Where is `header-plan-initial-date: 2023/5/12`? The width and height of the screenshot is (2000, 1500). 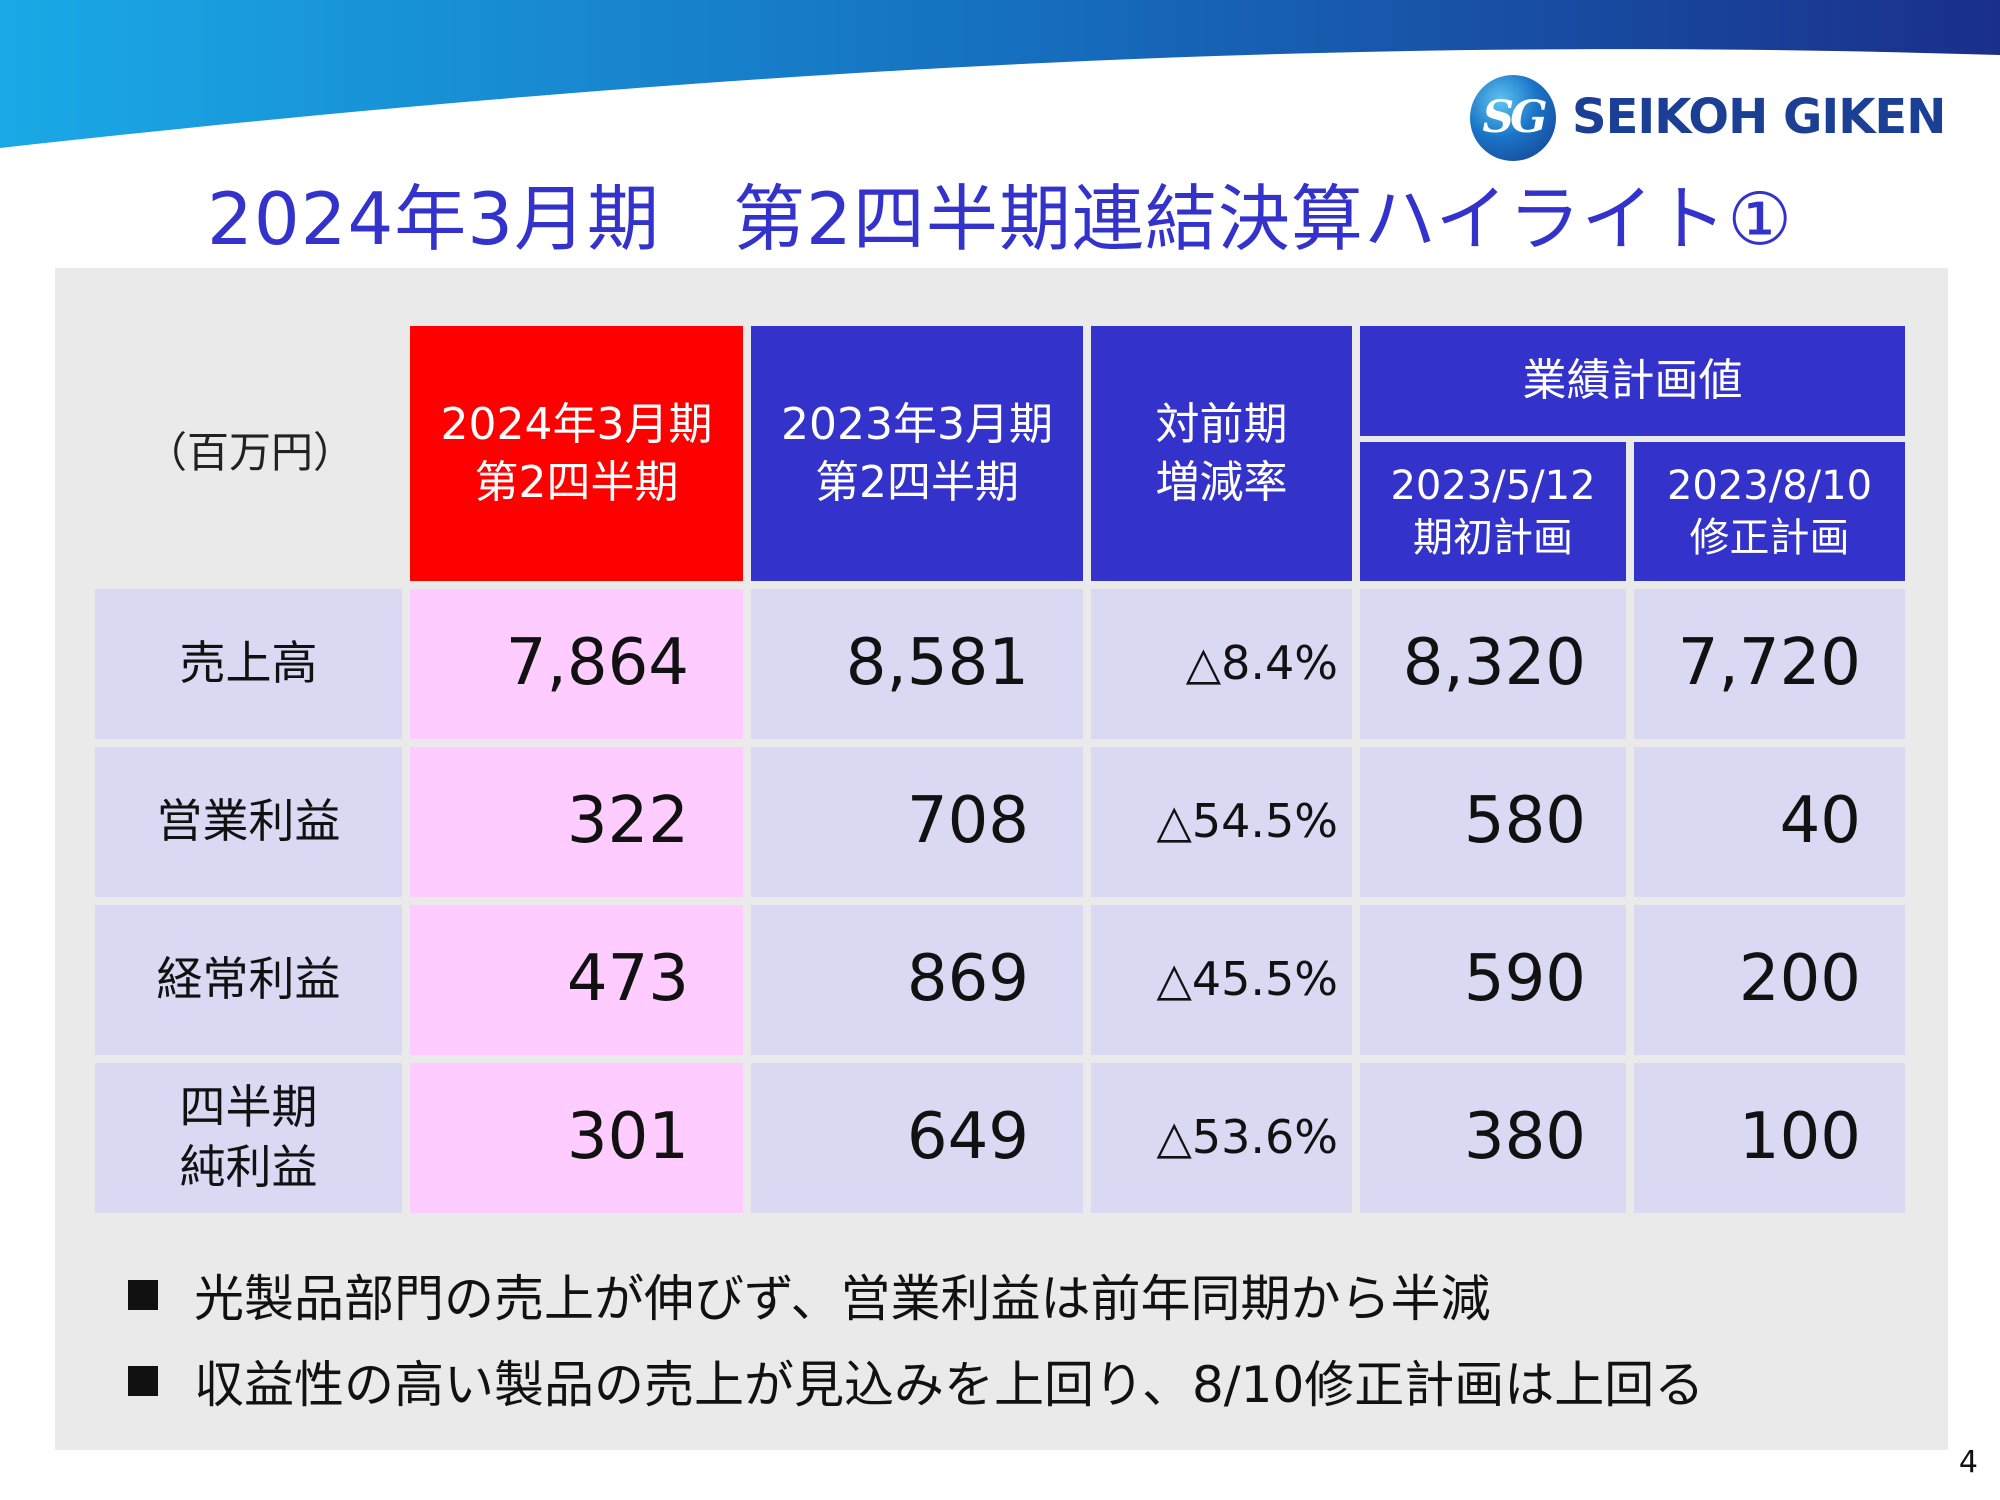
header-plan-initial-date: 2023/5/12 is located at coordinates (1493, 485).